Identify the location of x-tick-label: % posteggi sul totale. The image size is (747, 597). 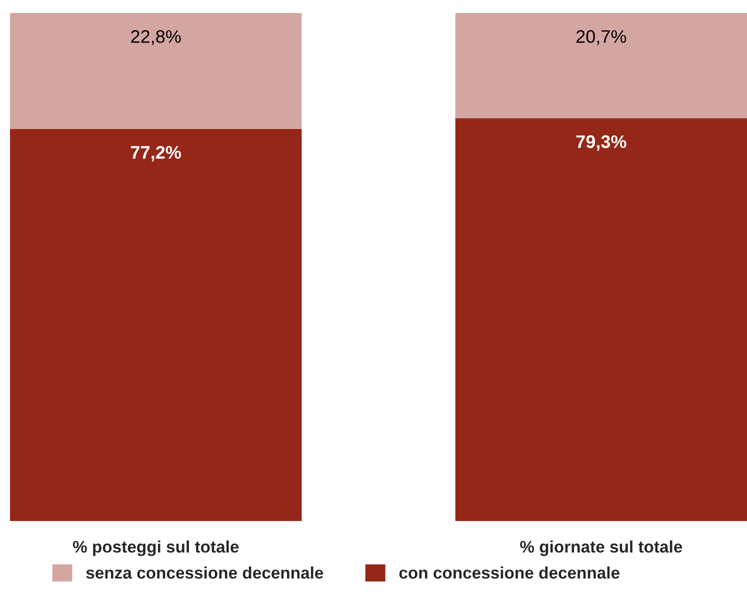
(155, 548).